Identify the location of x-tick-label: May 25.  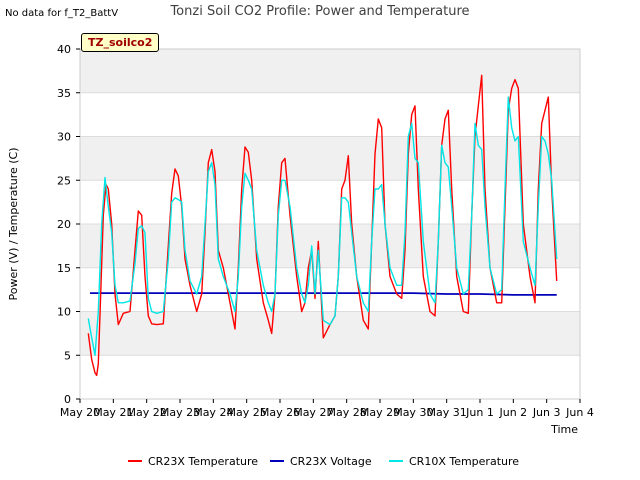
(247, 412).